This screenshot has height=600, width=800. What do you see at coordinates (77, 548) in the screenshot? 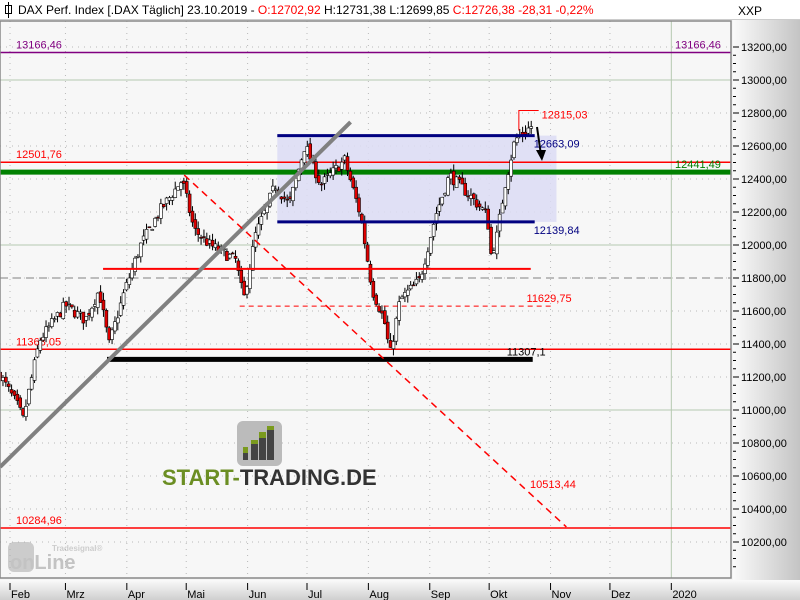
I see `corner-logo-sub: Tradesignal®` at bounding box center [77, 548].